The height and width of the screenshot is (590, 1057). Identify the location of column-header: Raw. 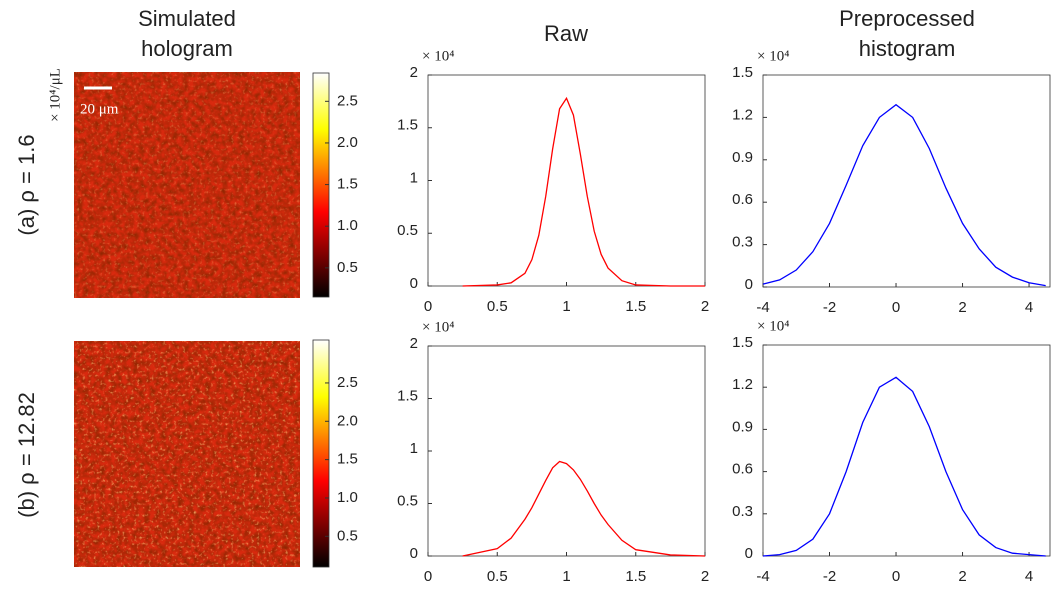
(566, 33).